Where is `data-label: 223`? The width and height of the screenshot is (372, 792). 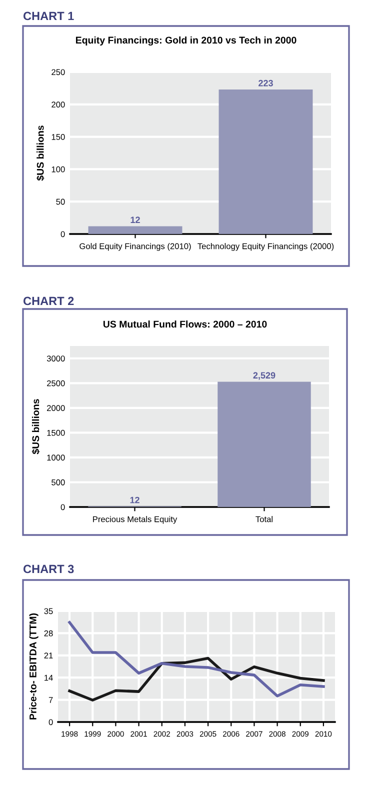
data-label: 223 is located at coordinates (265, 83).